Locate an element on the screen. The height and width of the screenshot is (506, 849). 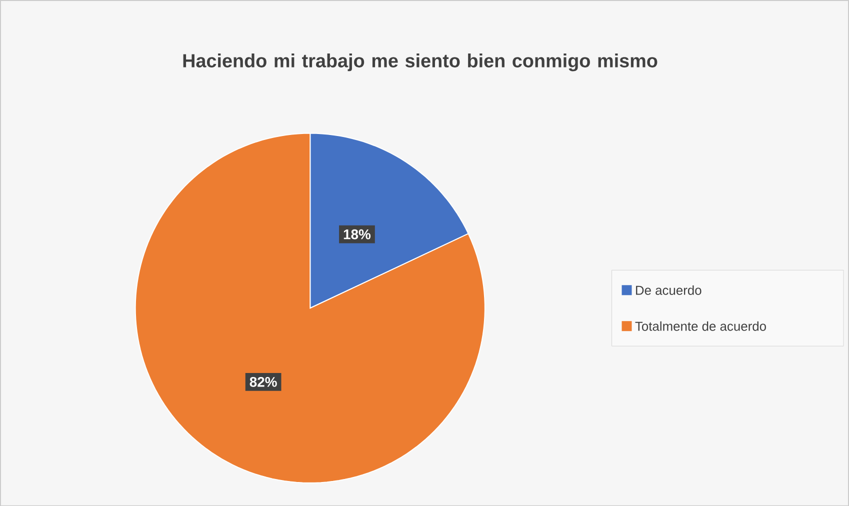
legend-label: De acuerdo is located at coordinates (669, 290).